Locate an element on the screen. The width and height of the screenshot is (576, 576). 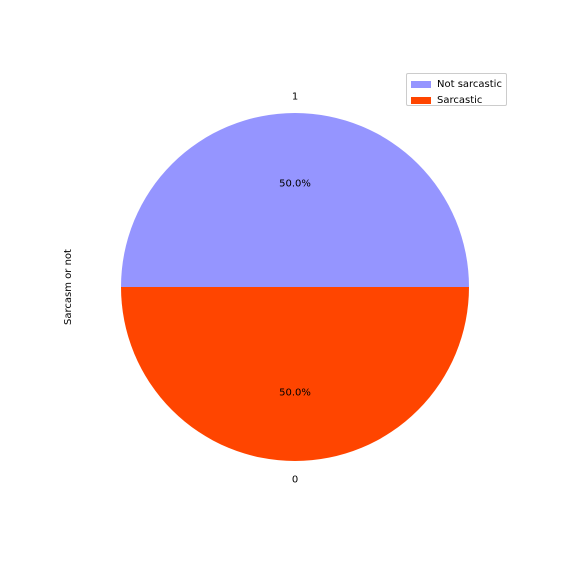
legend-label-not-sarcastic: Not sarcastic is located at coordinates (469, 84).